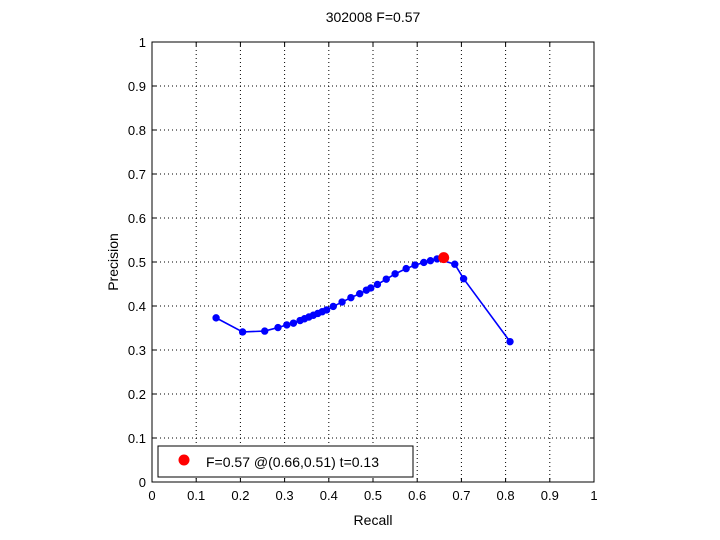 The image size is (720, 540). I want to click on y-tick-labels: 0 0.1 0.2 0.3 0.4 0.5 0.6 0.7 0.8 0.9 1, so click(137, 262).